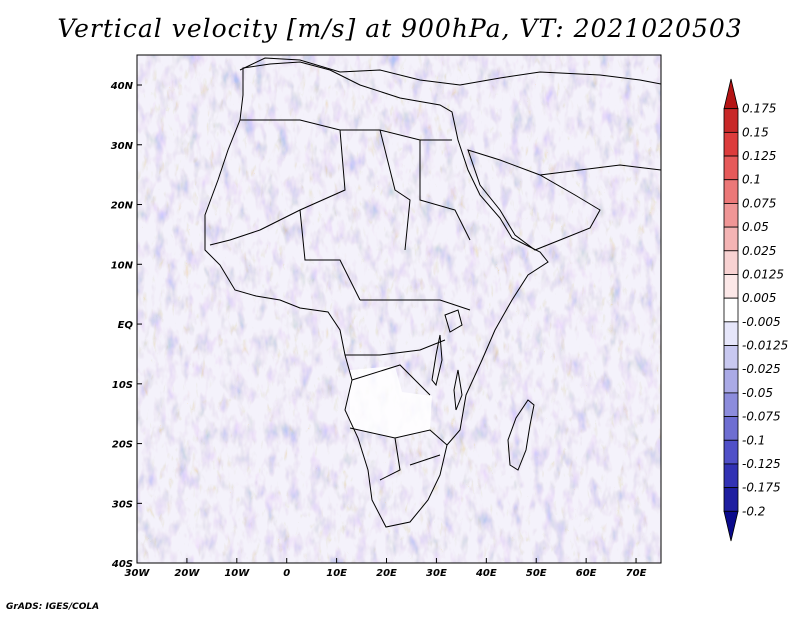 This screenshot has height=618, width=800. I want to click on latitude-axis: 40N 30N 20N 10N EQ 10S 20S 30S 40S, so click(126, 325).